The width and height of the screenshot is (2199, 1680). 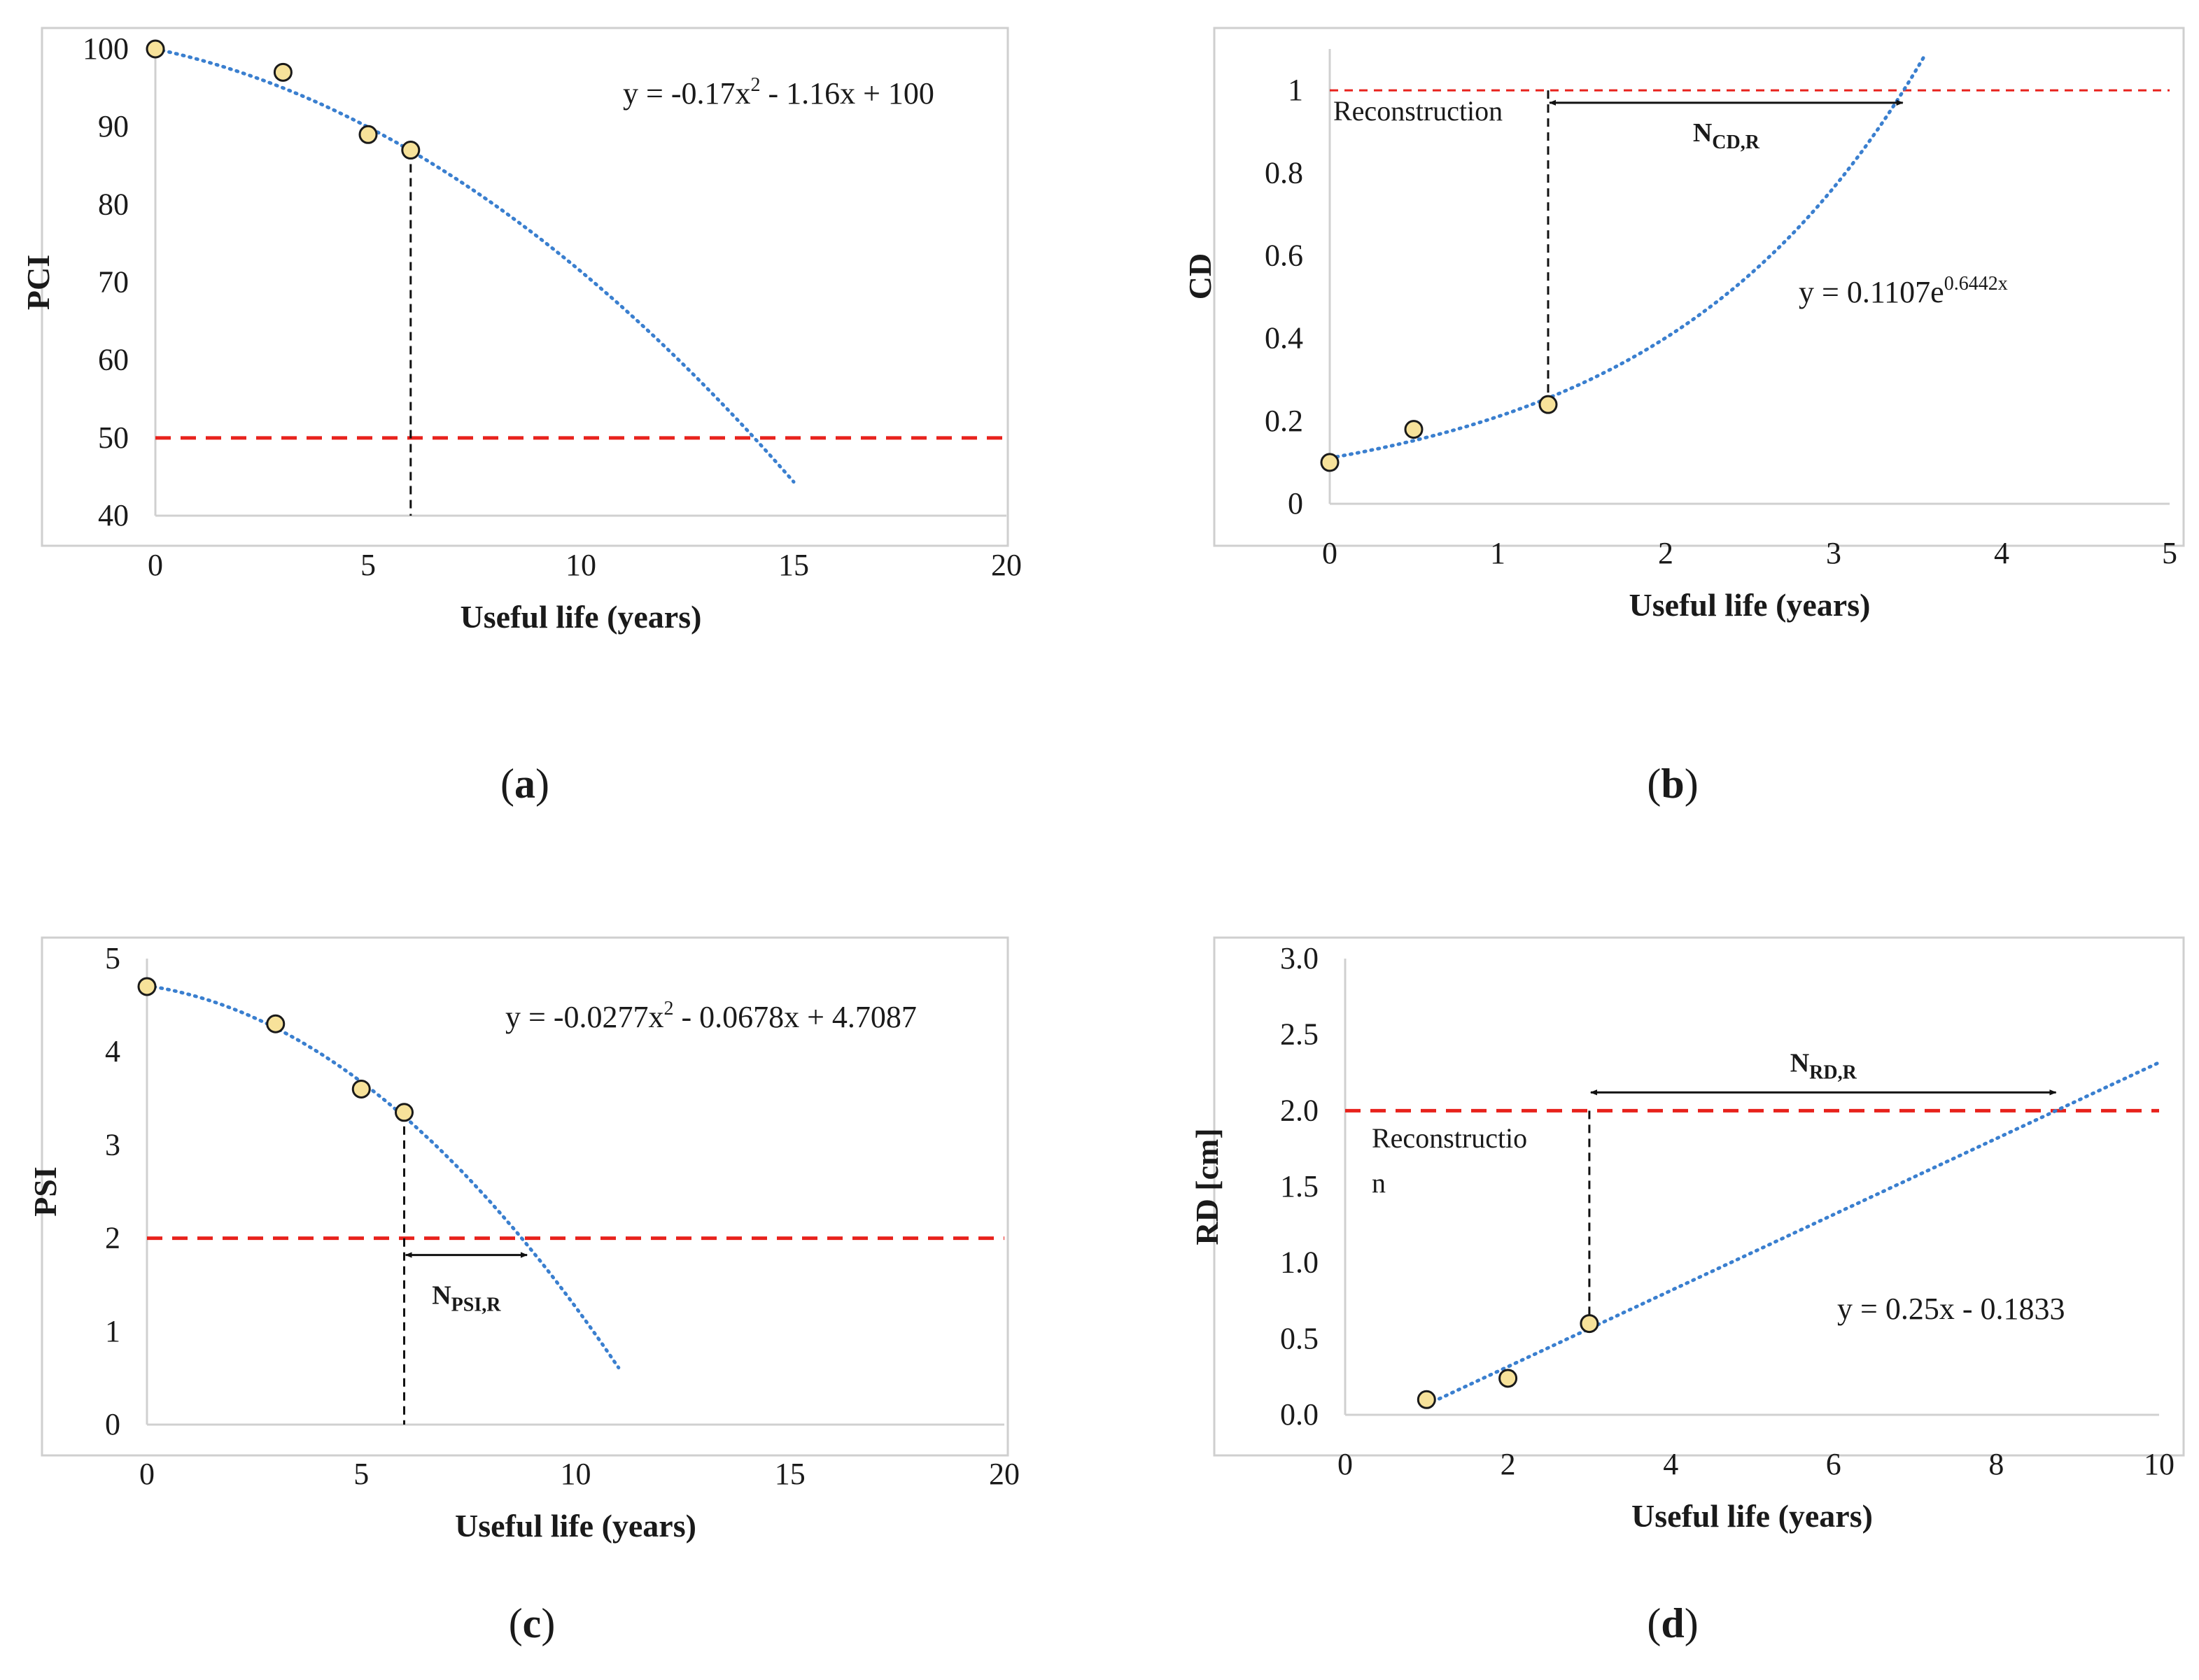 I want to click on reconstruction-label: Reconstructio, so click(x=1449, y=1138).